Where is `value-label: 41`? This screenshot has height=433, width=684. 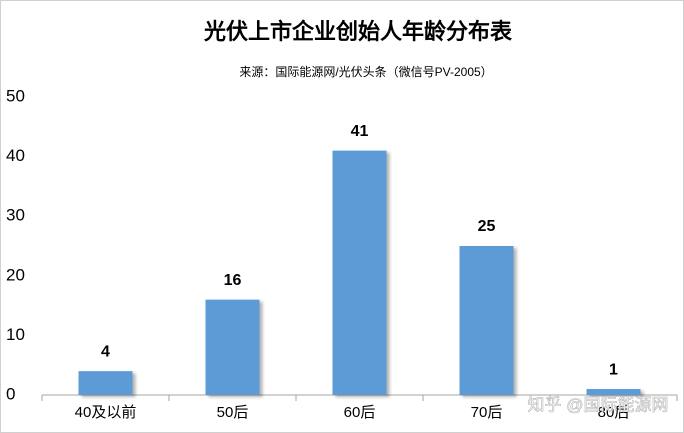
value-label: 41 is located at coordinates (360, 131).